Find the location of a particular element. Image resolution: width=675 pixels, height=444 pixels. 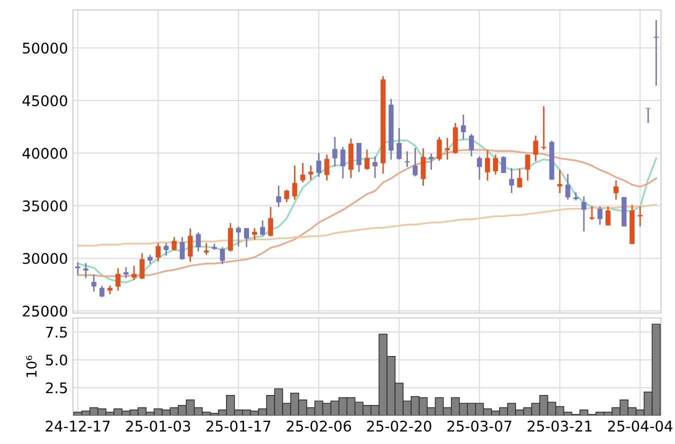

x-tick-label: 25-01-17 is located at coordinates (238, 426).